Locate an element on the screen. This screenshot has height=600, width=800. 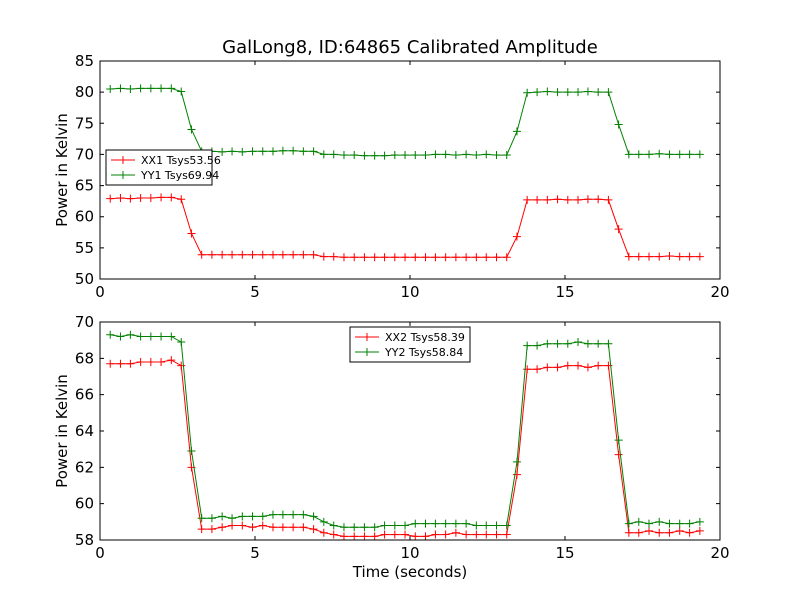
y-tick-label: 70 is located at coordinates (84, 322).